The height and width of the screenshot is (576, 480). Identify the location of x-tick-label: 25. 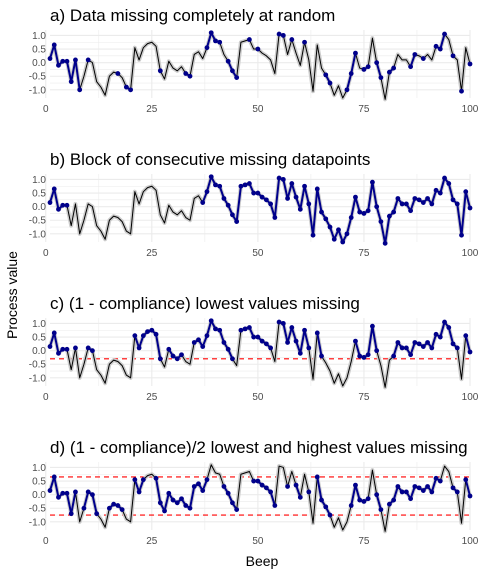
(152, 397).